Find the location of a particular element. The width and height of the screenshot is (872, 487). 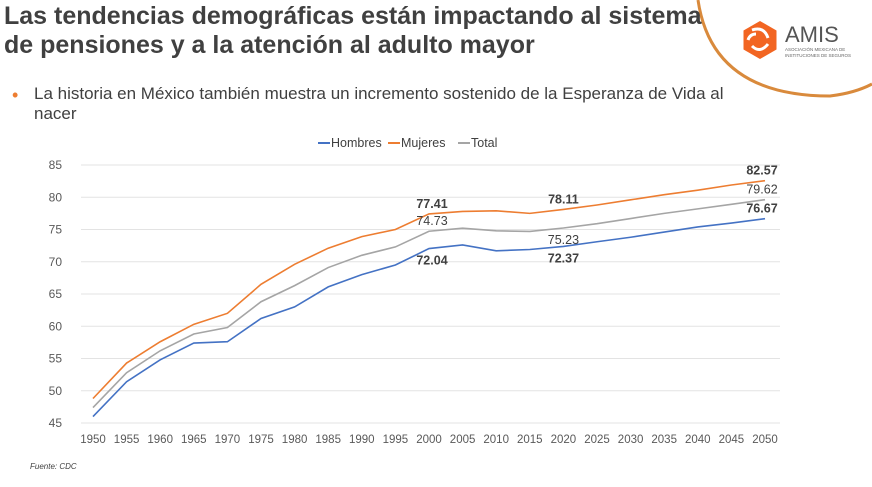

svg-text: INSTITUCIONES DE SEGUROS is located at coordinates (818, 55).